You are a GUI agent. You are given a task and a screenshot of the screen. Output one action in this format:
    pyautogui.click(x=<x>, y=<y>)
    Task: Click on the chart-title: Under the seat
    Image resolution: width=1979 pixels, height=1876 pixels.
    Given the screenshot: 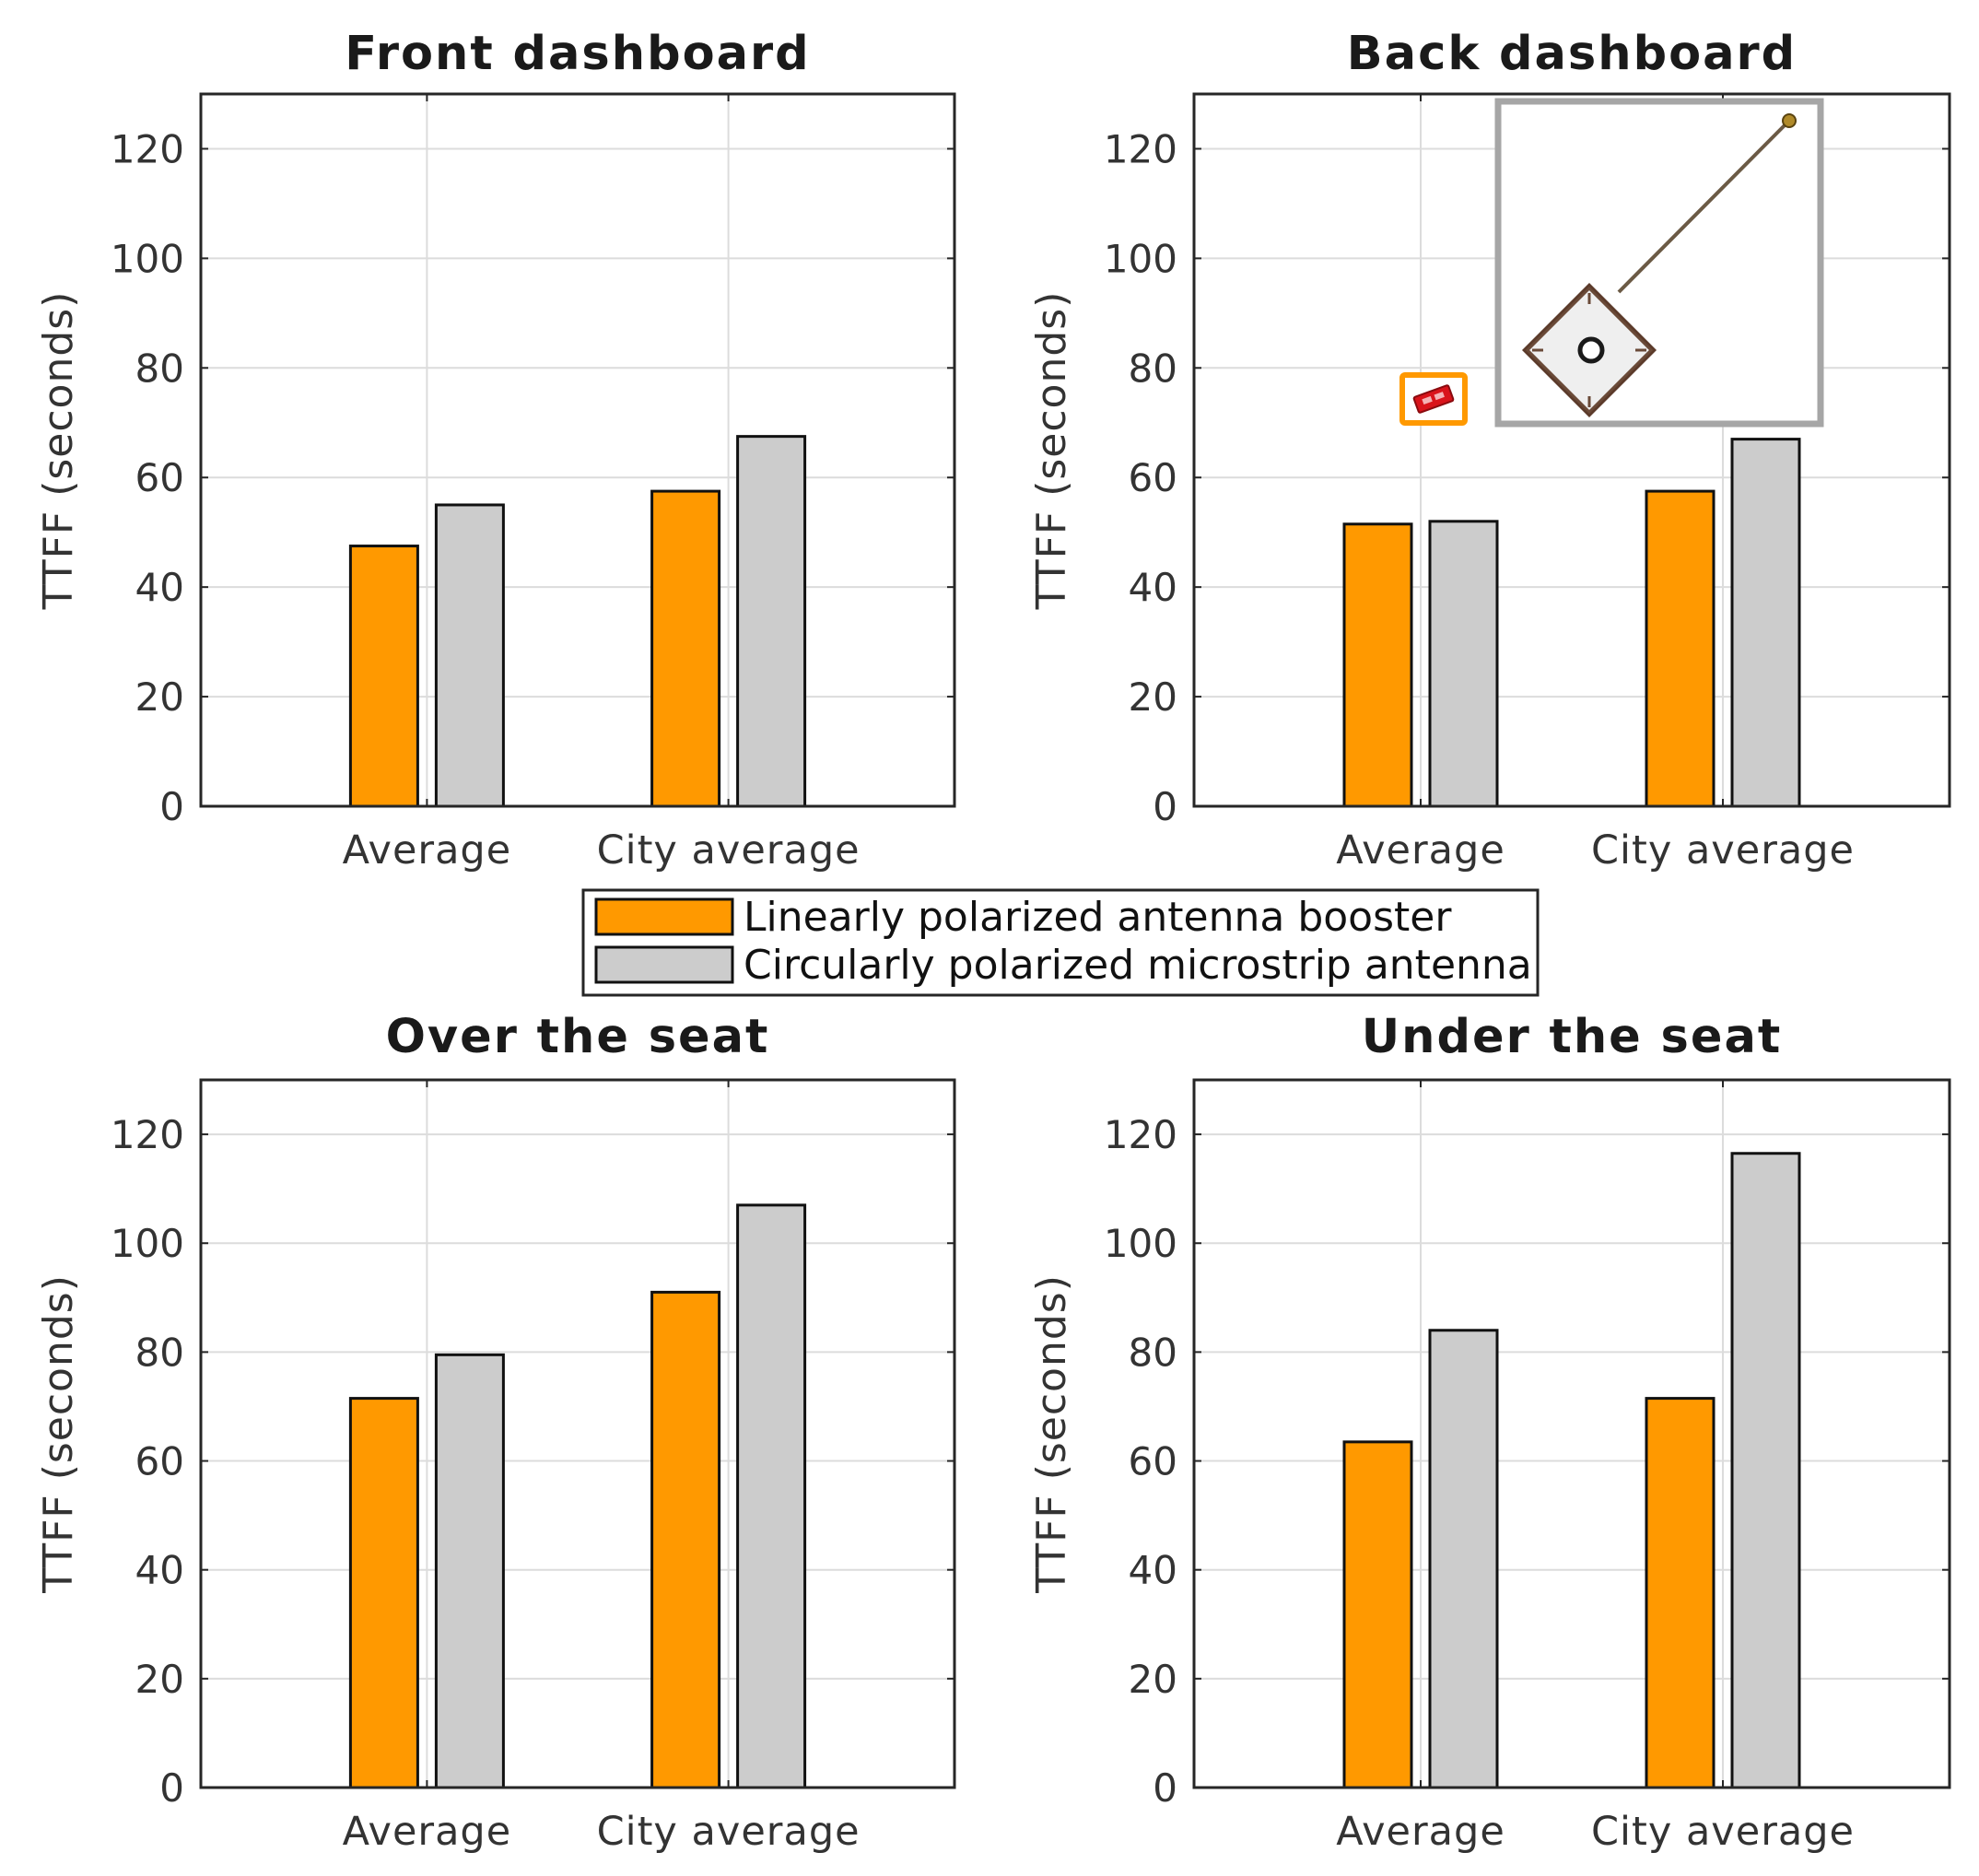 What is the action you would take?
    pyautogui.click(x=1573, y=1037)
    